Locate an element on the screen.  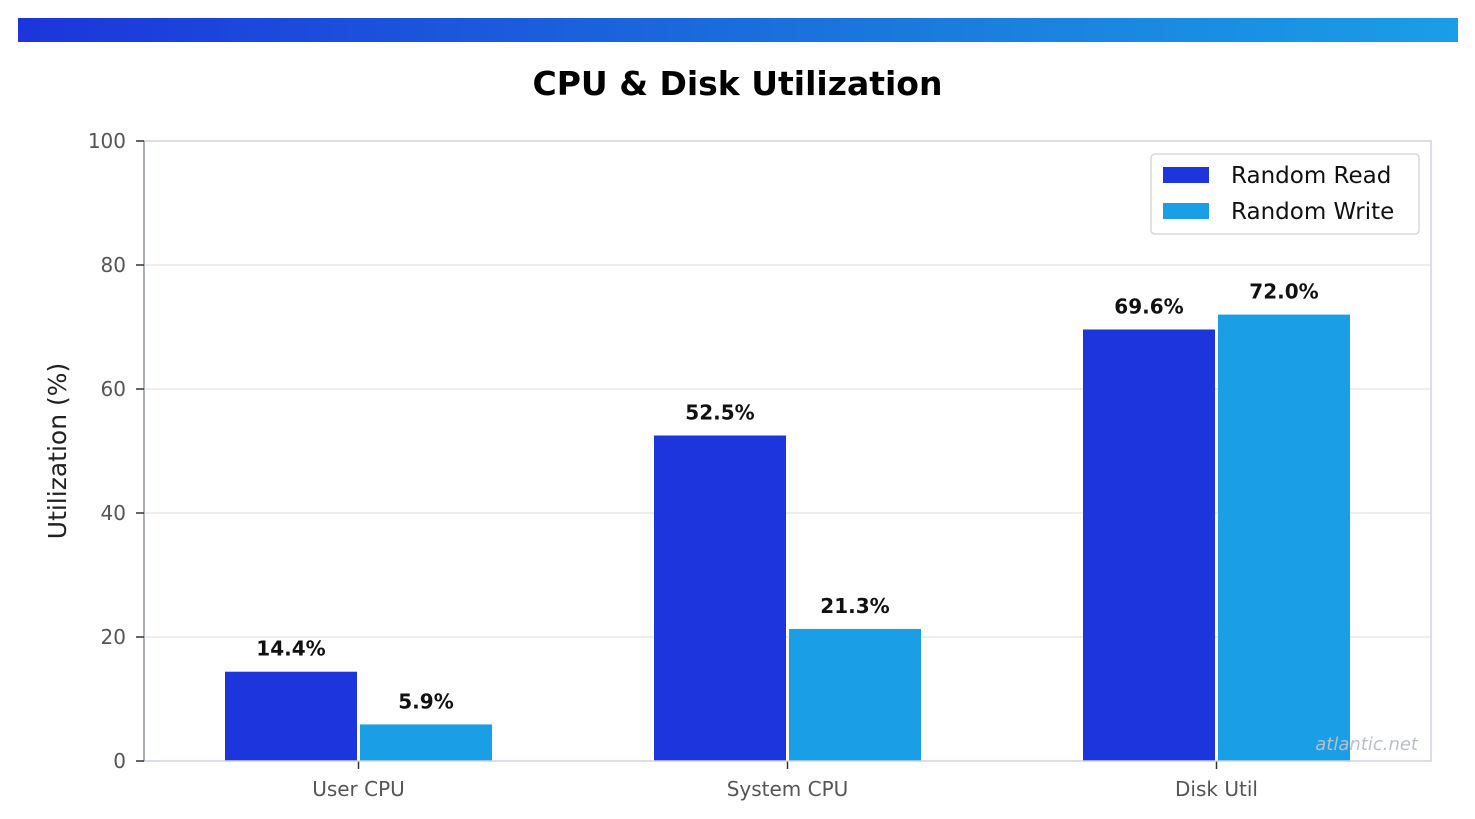
legend-label-random-write: Random Write is located at coordinates (1312, 212).